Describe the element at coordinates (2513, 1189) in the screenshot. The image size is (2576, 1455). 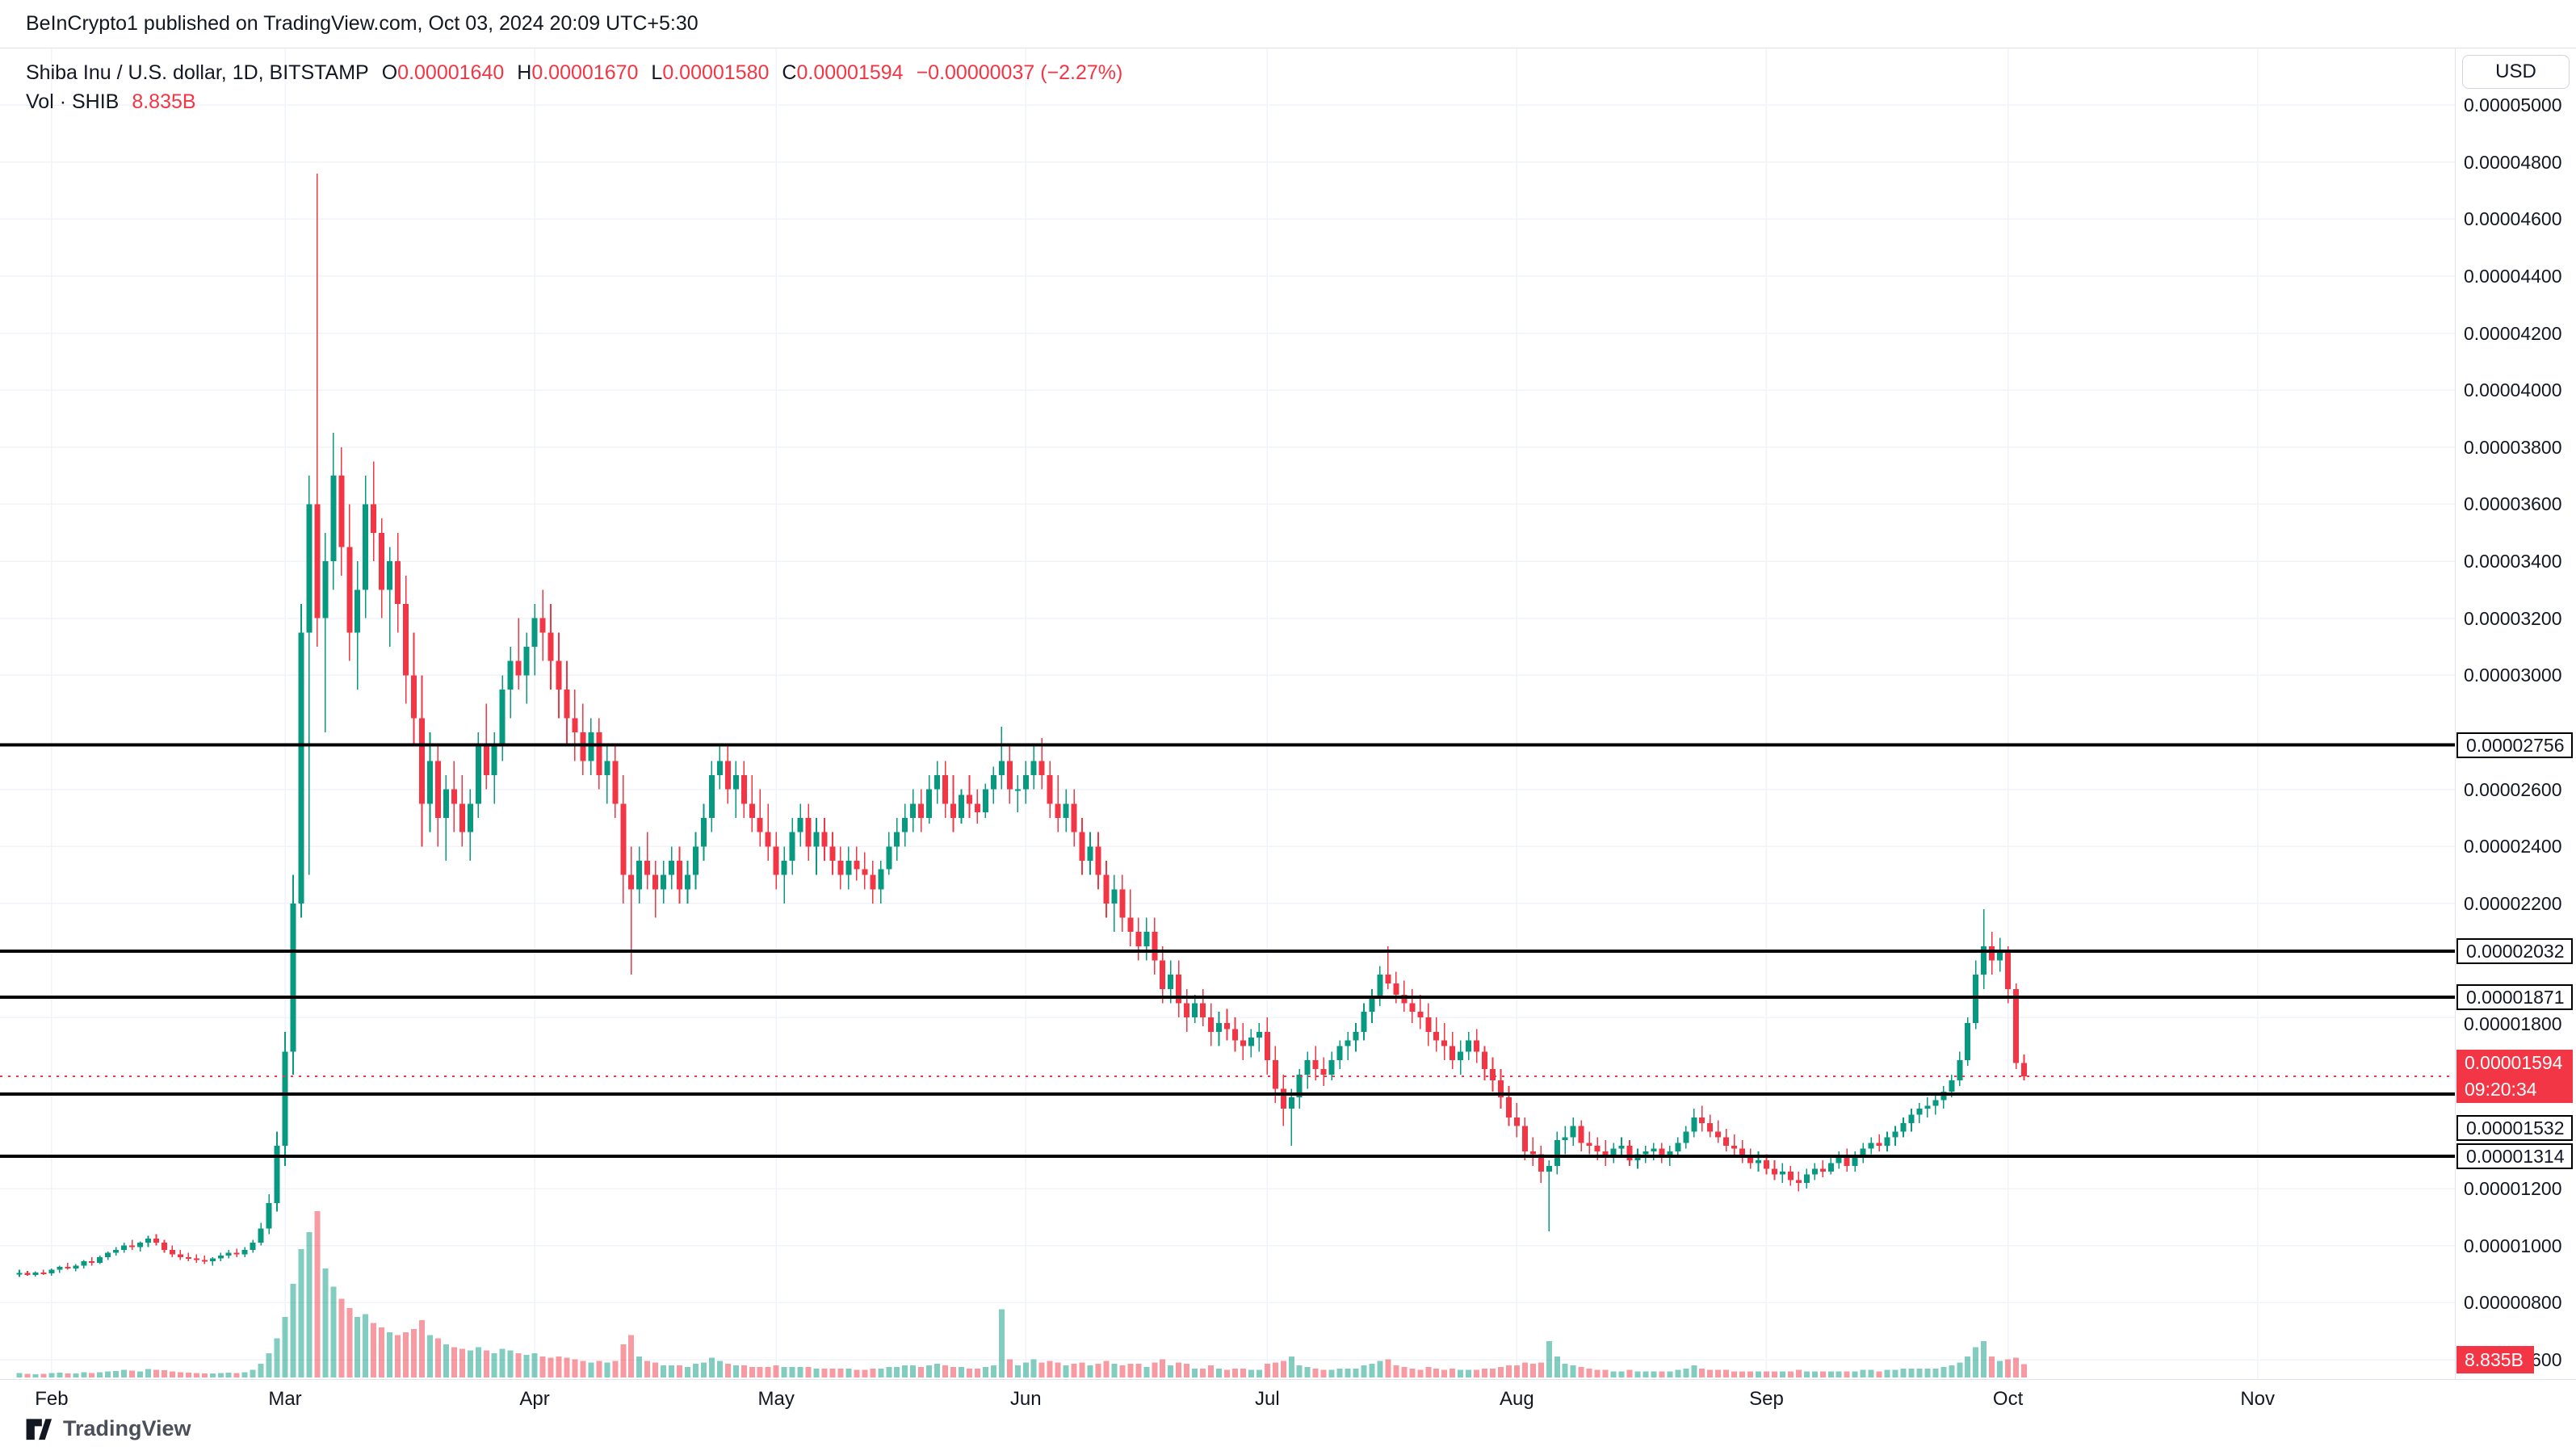
I see `price-tick: 0.00001200` at that location.